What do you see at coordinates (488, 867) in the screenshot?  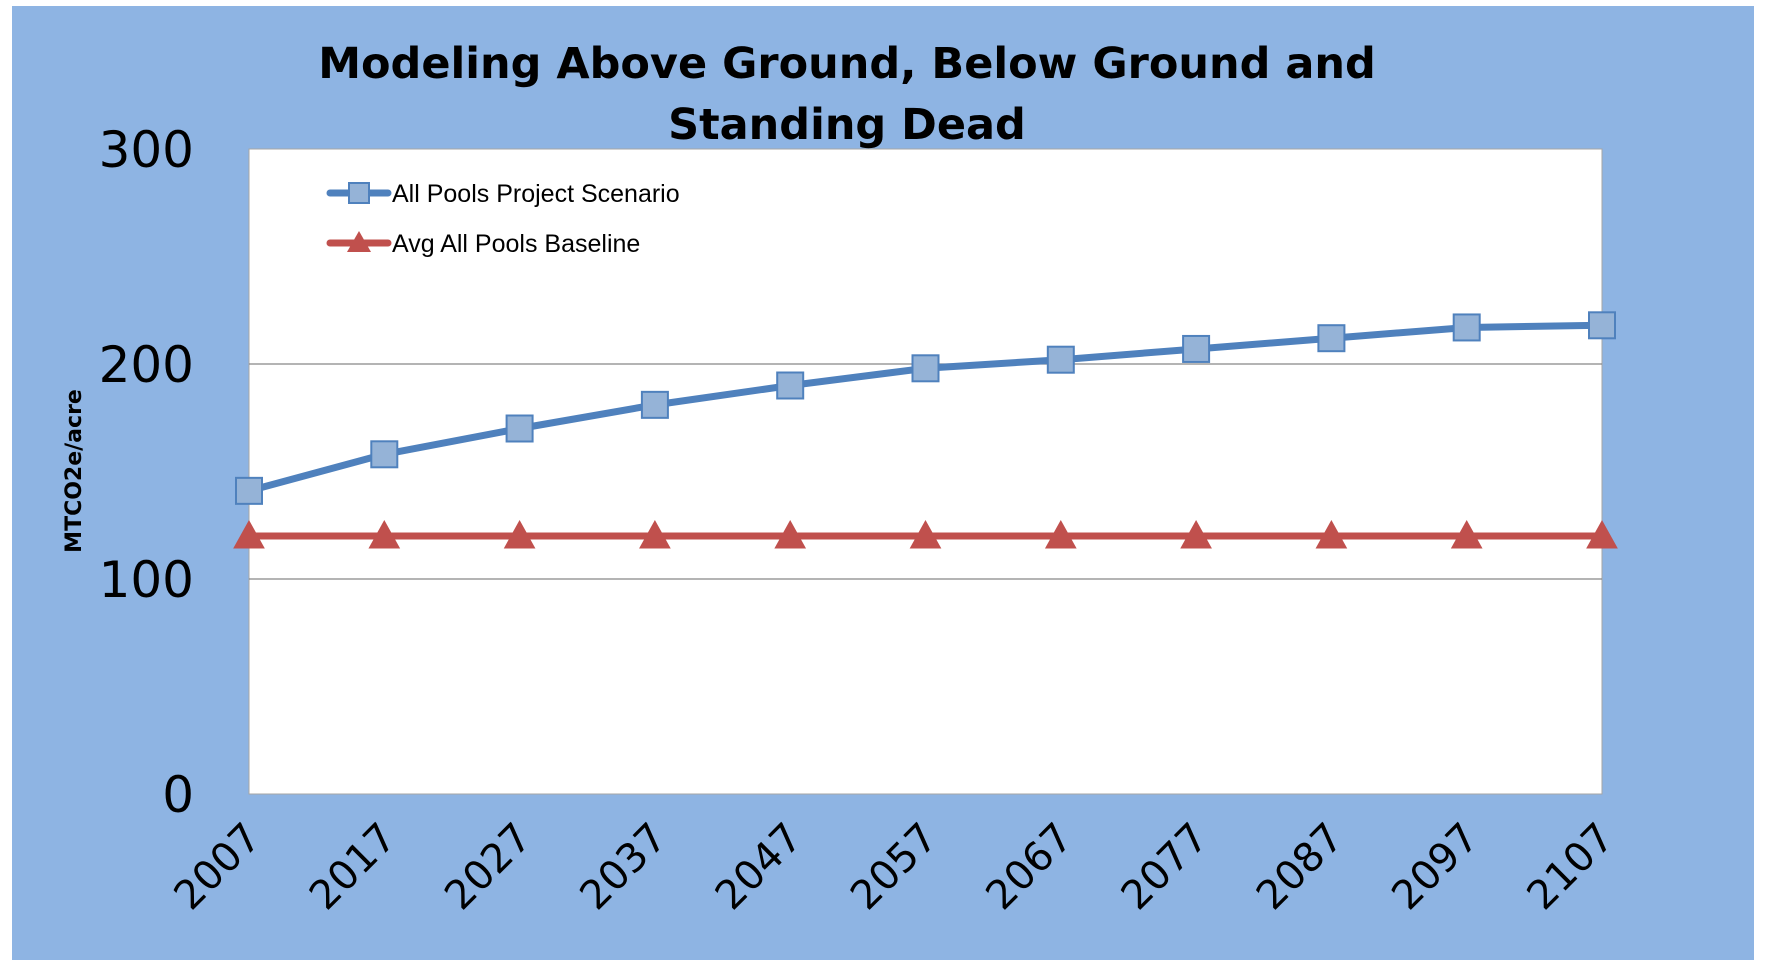 I see `x-tick-label-2027: 2027` at bounding box center [488, 867].